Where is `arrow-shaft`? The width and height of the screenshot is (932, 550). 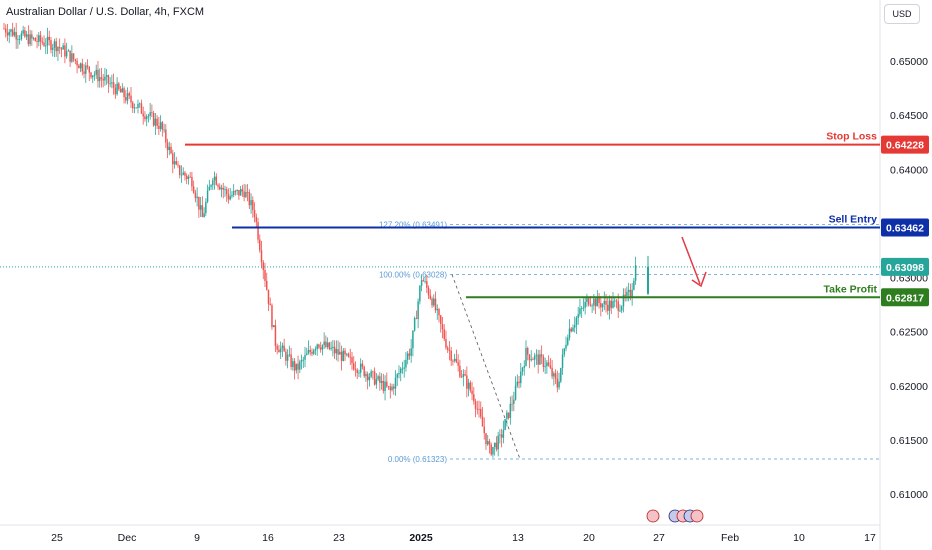
arrow-shaft is located at coordinates (691, 260).